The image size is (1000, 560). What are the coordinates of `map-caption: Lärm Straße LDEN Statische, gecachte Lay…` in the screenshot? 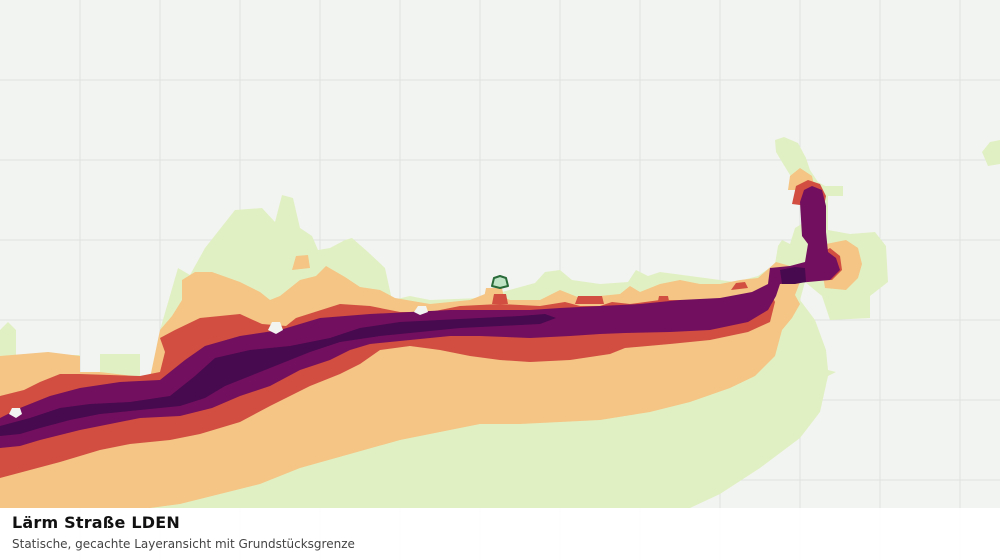 It's located at (500, 534).